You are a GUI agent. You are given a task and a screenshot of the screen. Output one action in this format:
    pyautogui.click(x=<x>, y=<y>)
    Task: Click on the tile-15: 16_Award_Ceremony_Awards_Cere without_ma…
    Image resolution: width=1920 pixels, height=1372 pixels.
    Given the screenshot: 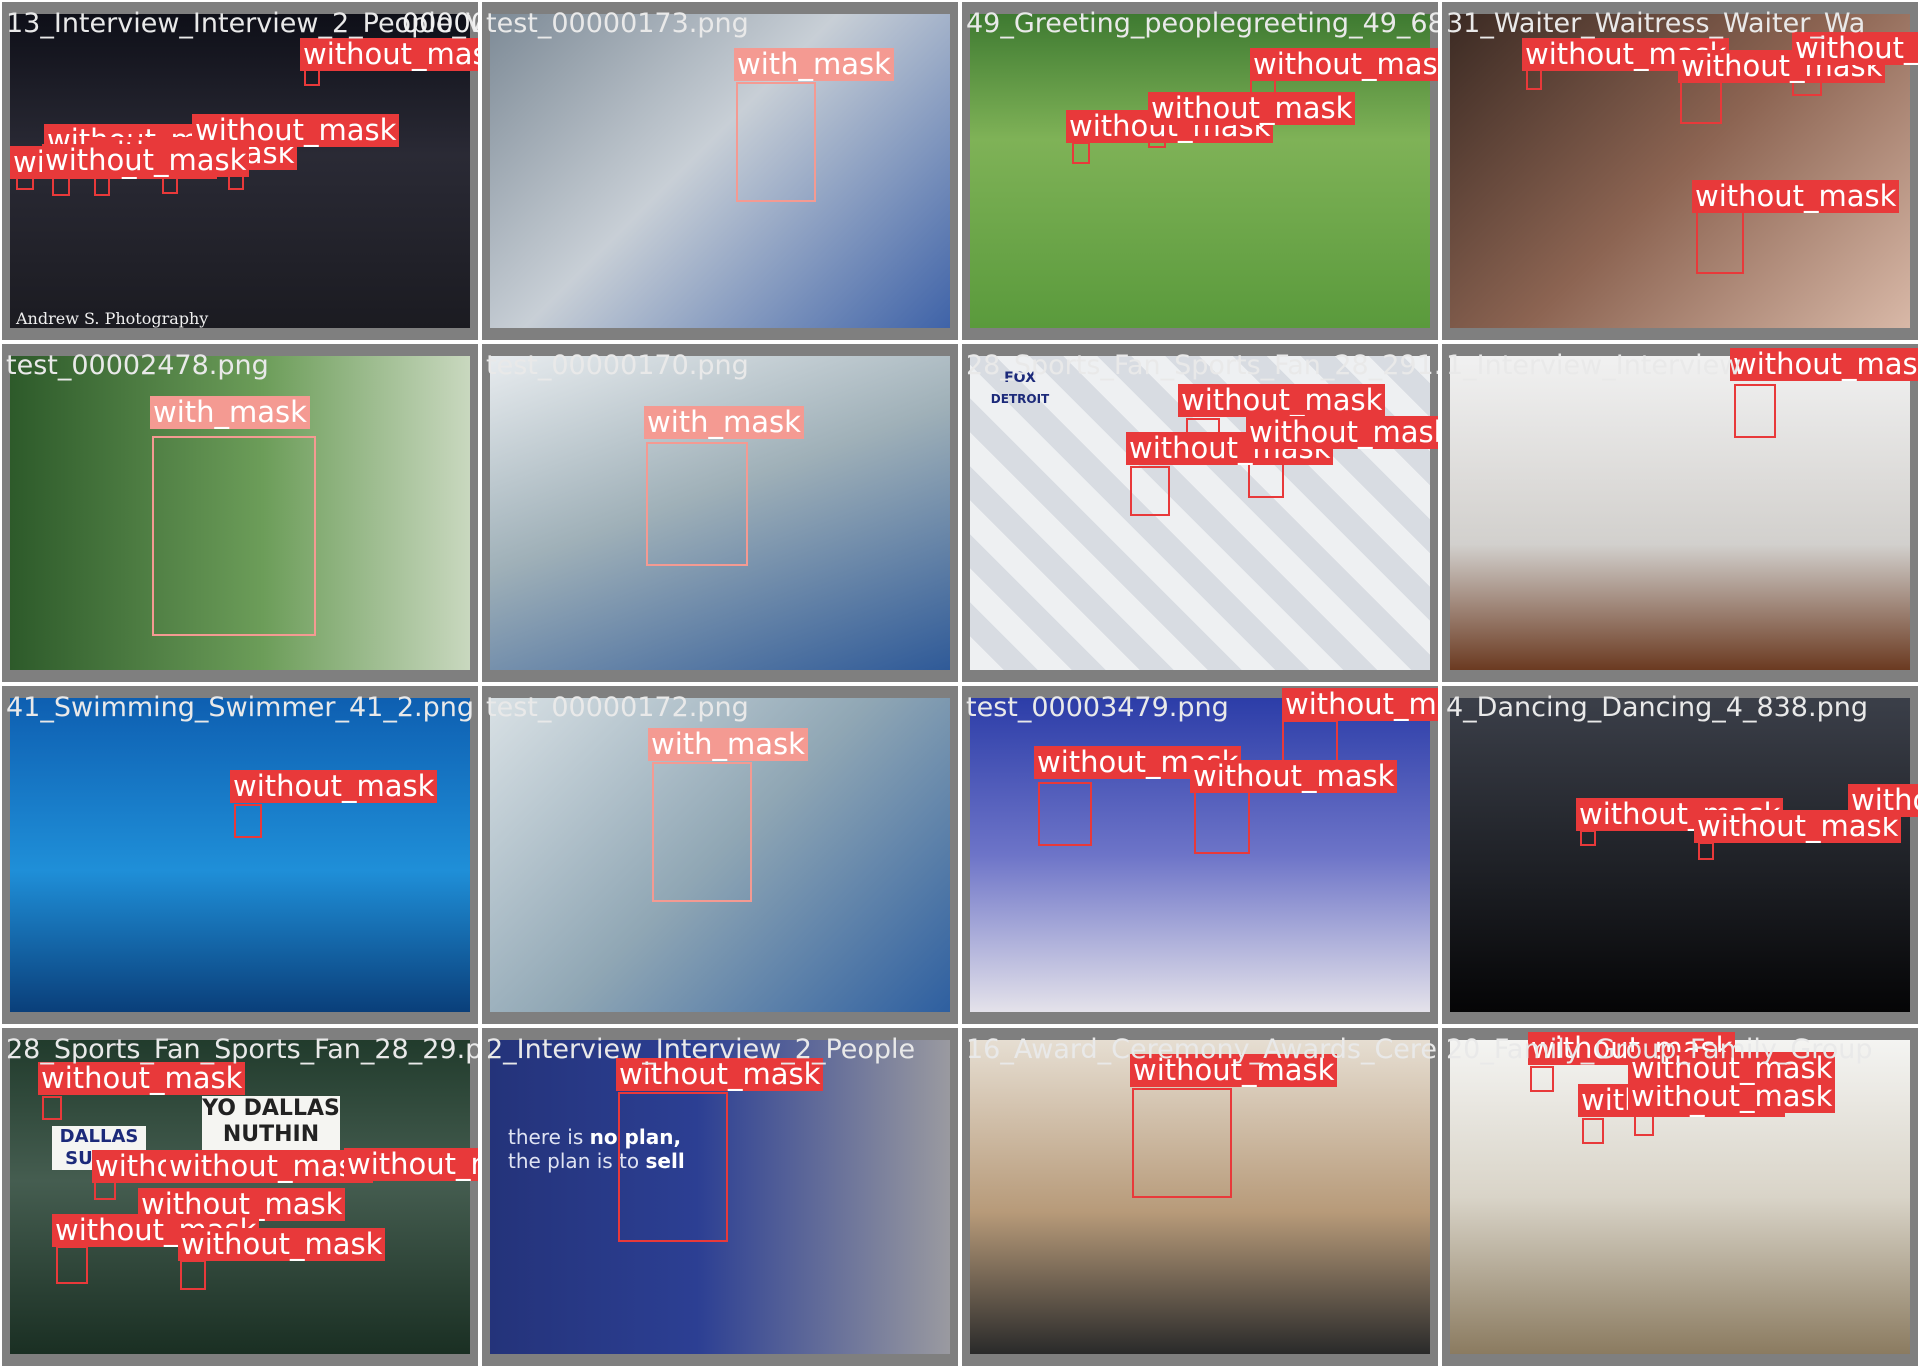 What is the action you would take?
    pyautogui.click(x=1200, y=1197)
    